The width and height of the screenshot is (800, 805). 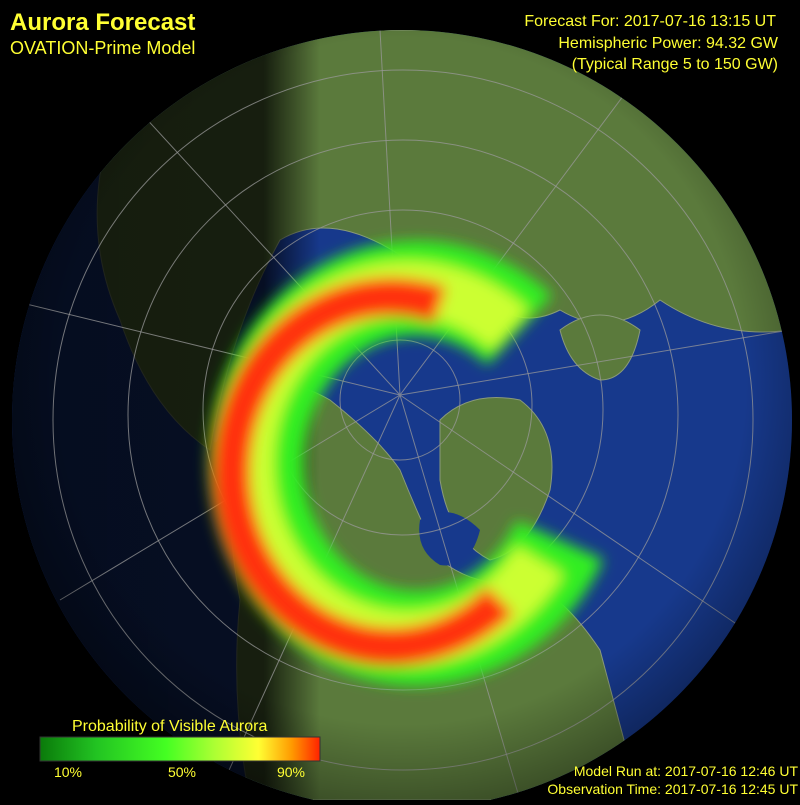 What do you see at coordinates (182, 772) in the screenshot?
I see `legend-label: 50%` at bounding box center [182, 772].